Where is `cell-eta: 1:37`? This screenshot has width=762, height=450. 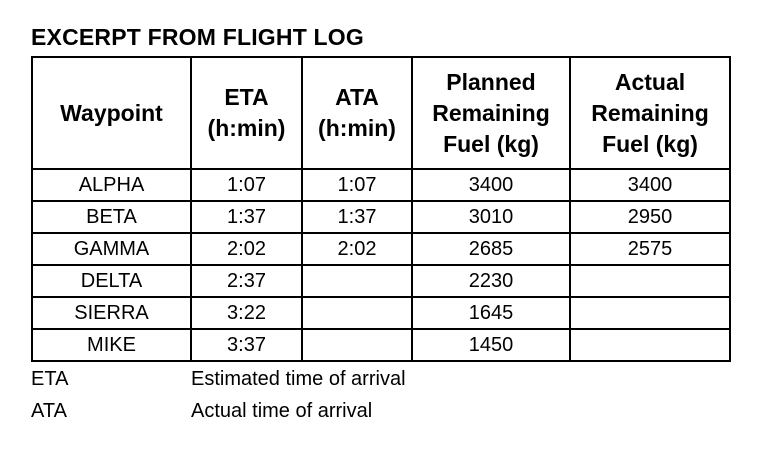 cell-eta: 1:37 is located at coordinates (246, 217).